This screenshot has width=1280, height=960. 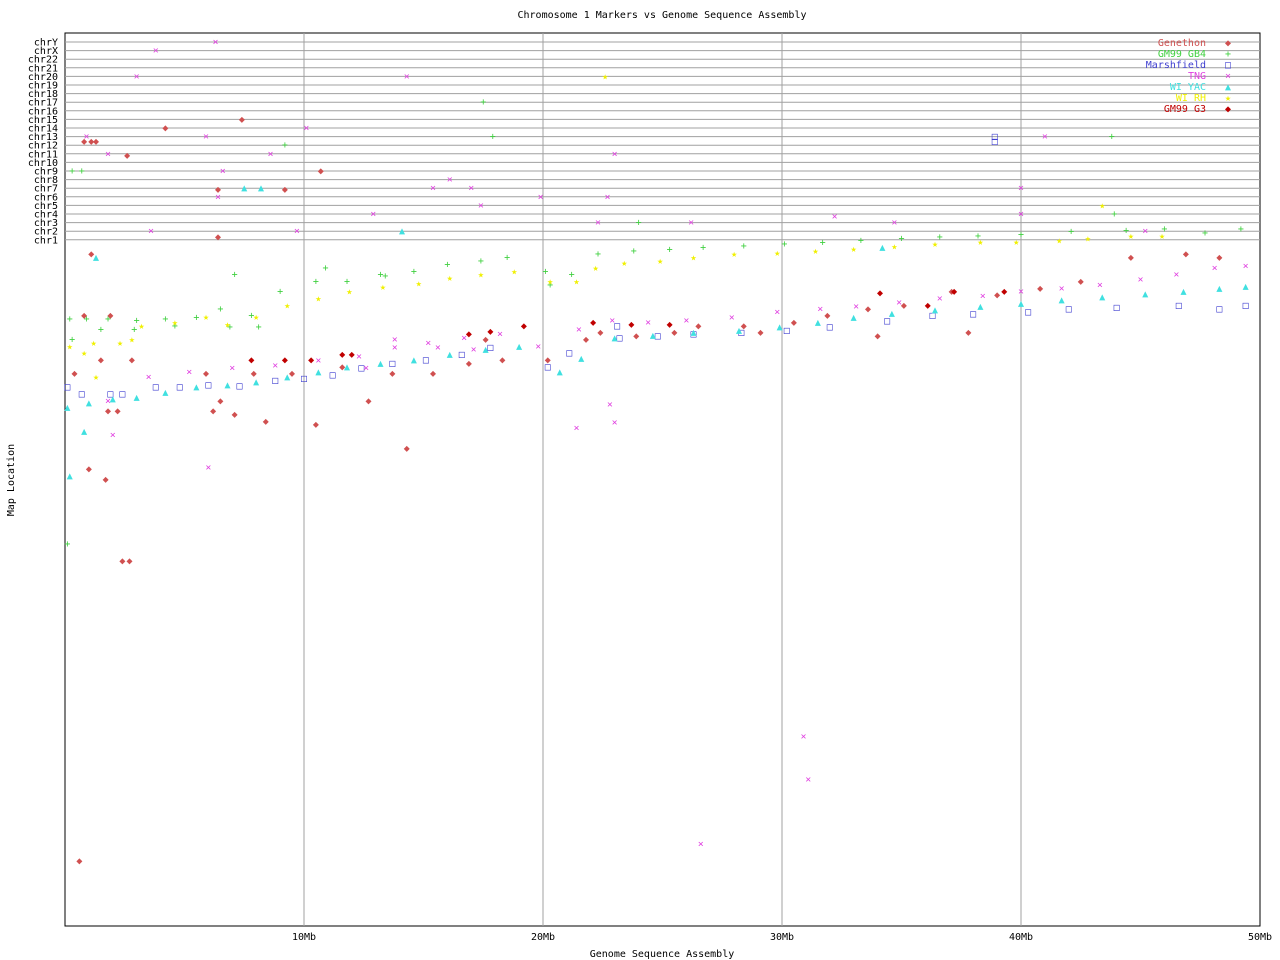 What do you see at coordinates (1102, 205) in the screenshot?
I see `chromosome-data-point: ★` at bounding box center [1102, 205].